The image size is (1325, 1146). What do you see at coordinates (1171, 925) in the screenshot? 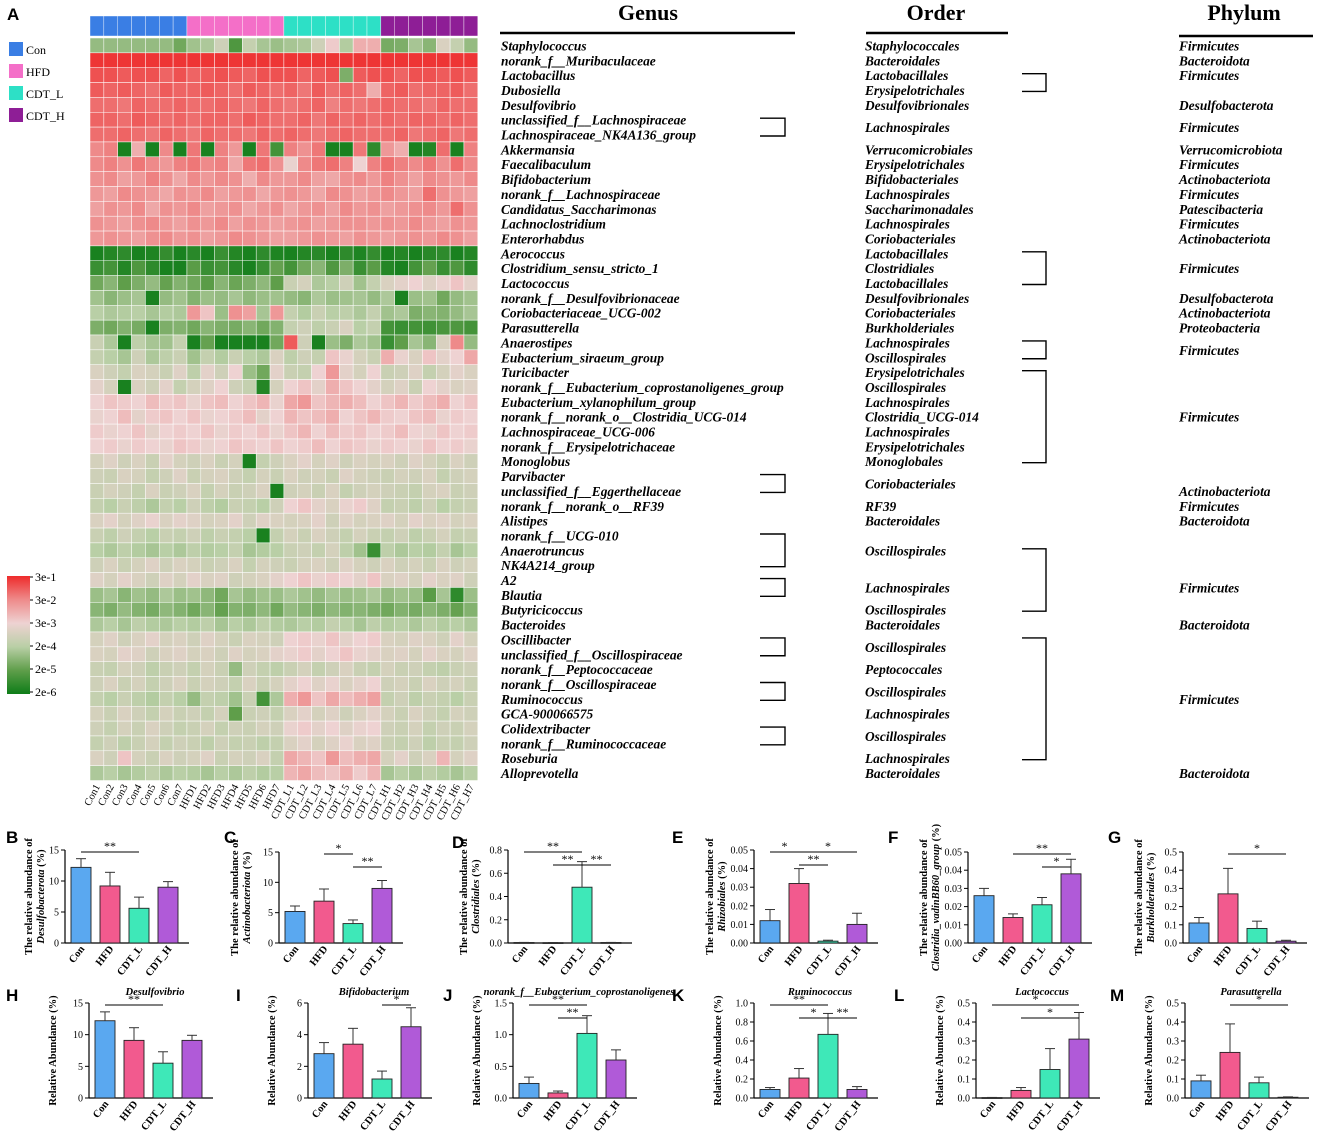
I see `y-tick-label: 0.1` at bounding box center [1171, 925].